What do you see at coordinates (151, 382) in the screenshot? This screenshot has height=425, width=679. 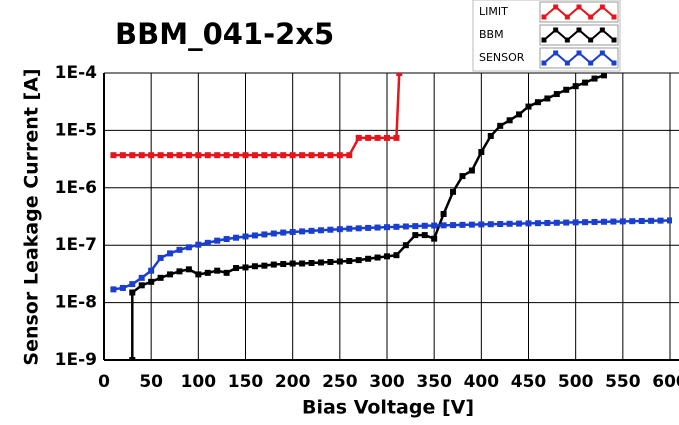 I see `x-tick-label: 50` at bounding box center [151, 382].